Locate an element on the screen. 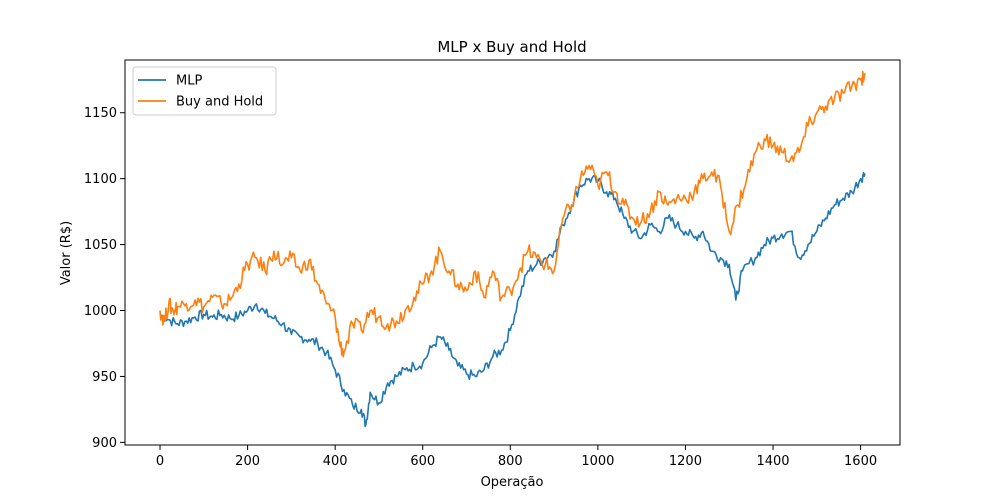 The width and height of the screenshot is (1000, 500). x-axis-label: Operação is located at coordinates (512, 482).